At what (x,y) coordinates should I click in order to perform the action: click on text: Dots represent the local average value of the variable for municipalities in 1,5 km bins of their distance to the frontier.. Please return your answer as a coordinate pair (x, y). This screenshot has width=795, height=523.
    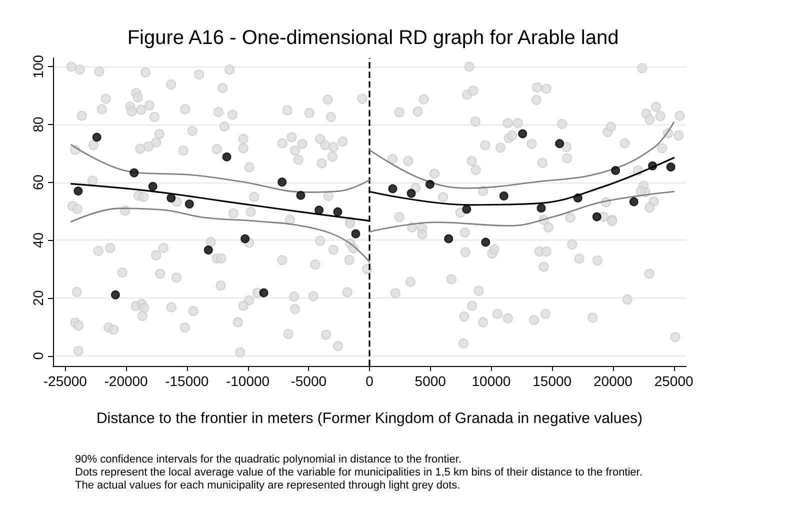
    Looking at the image, I should click on (358, 472).